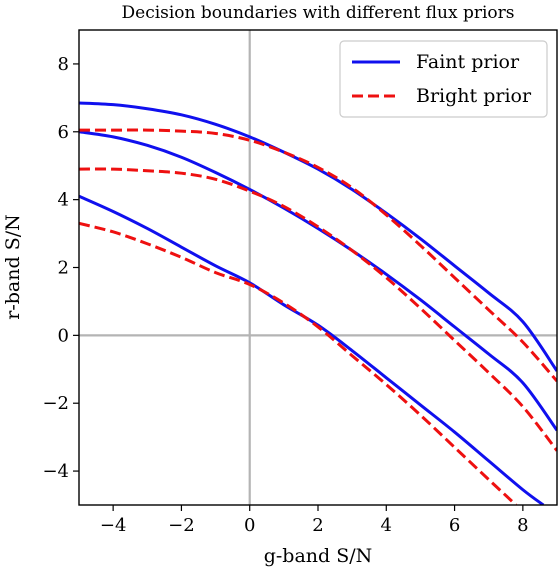 Image resolution: width=560 pixels, height=572 pixels. What do you see at coordinates (55, 403) in the screenshot?
I see `y-tick-label: −2` at bounding box center [55, 403].